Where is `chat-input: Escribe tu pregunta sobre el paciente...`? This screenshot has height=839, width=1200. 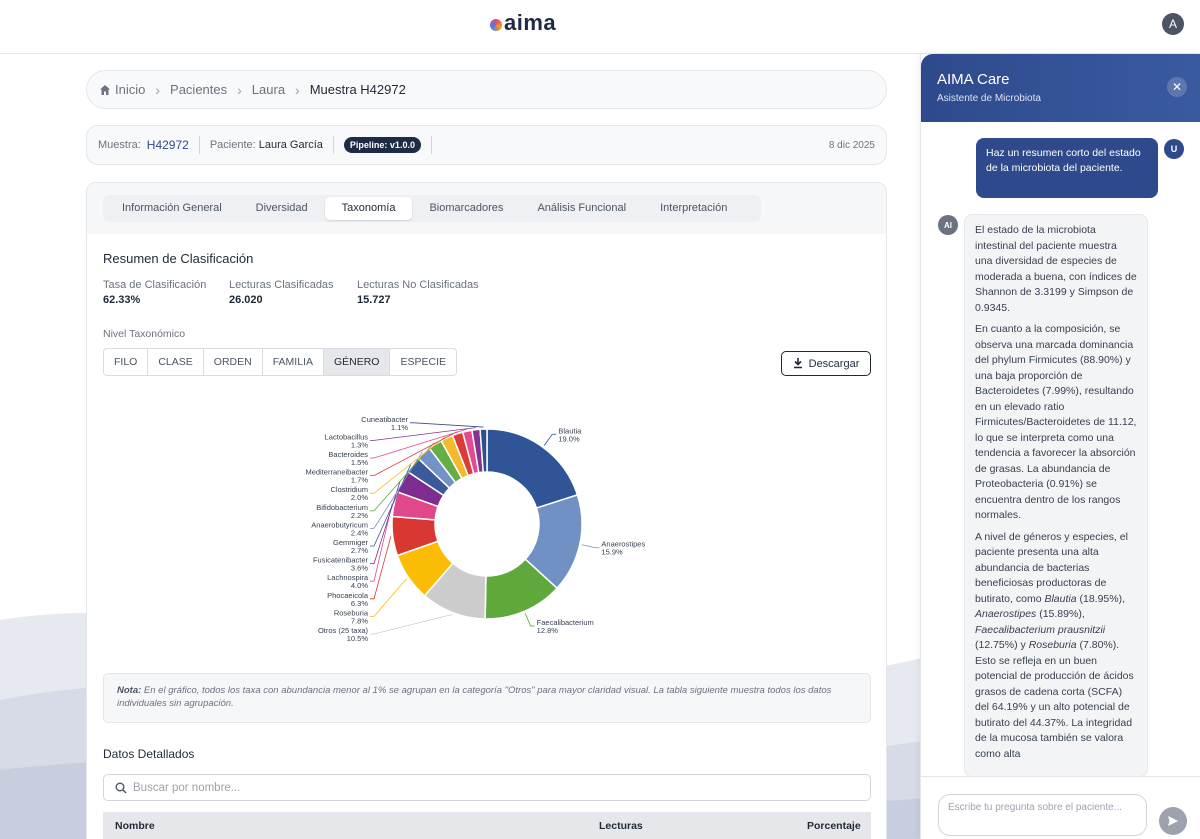 chat-input: Escribe tu pregunta sobre el paciente... is located at coordinates (1042, 815).